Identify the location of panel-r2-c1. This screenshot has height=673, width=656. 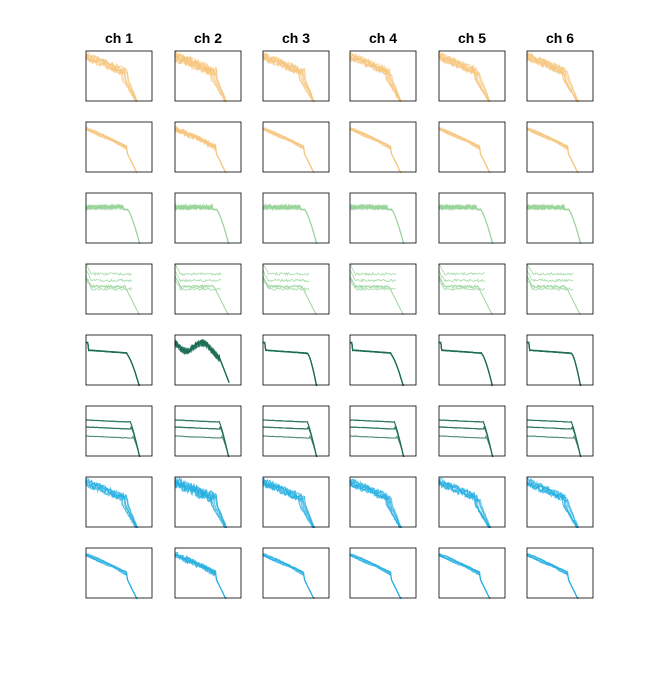
(119, 147).